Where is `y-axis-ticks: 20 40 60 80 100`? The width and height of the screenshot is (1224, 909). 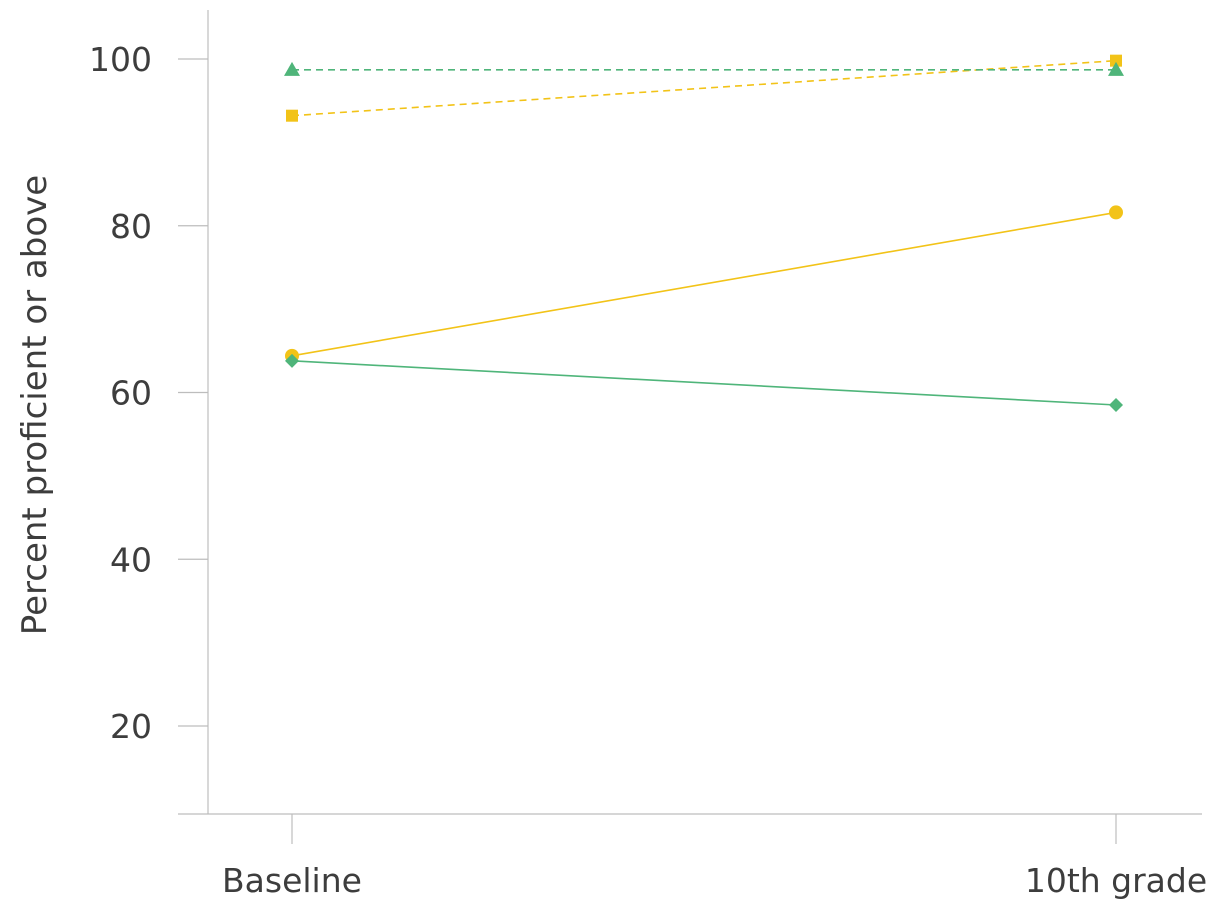 y-axis-ticks: 20 40 60 80 100 is located at coordinates (148, 393).